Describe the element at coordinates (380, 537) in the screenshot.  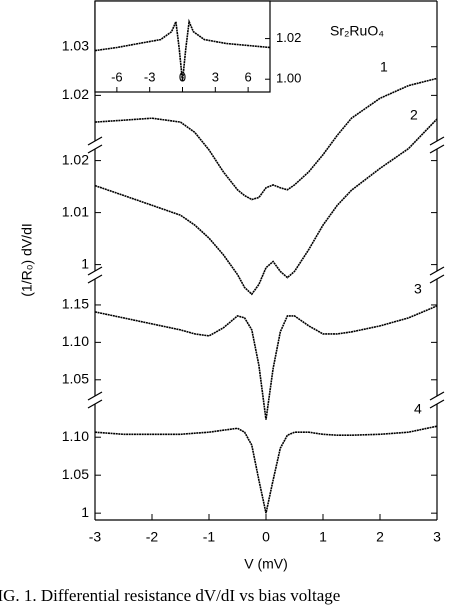
I see `x-tick-label: 2` at that location.